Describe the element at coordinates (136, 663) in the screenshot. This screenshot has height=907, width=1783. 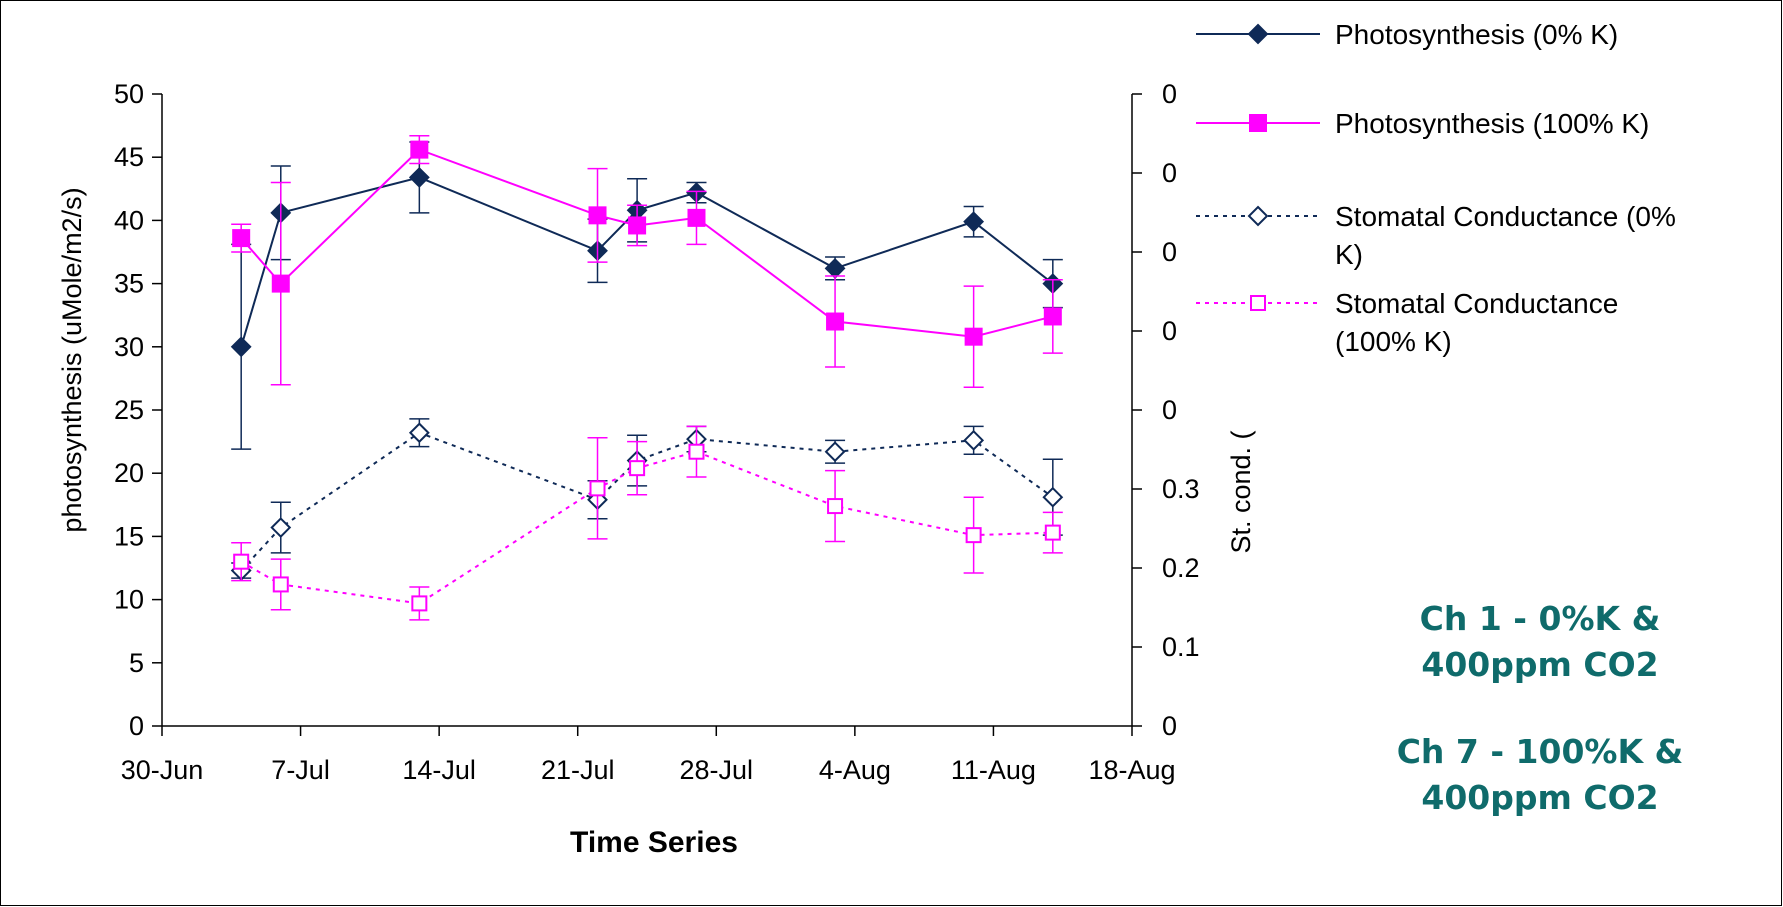
I see `y-tick-label: 5` at that location.